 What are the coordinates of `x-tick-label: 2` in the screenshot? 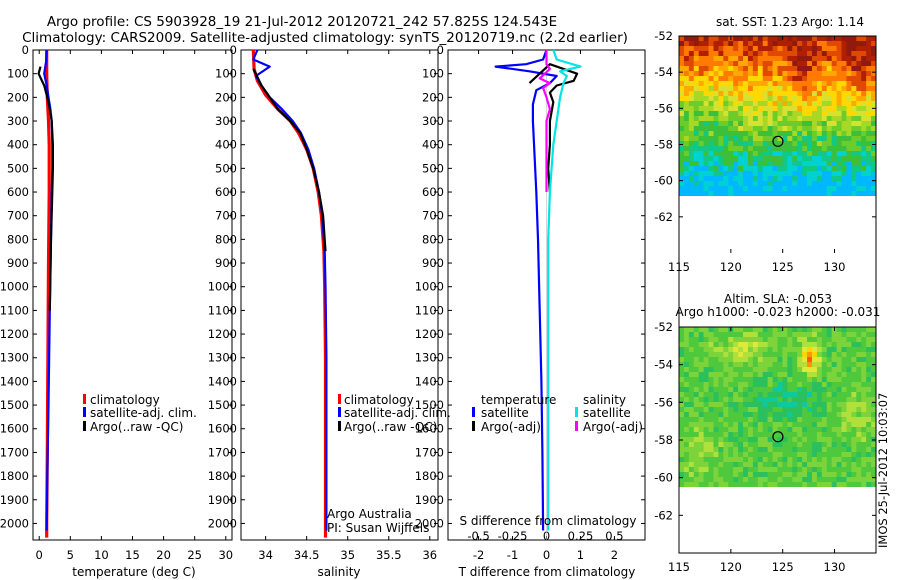 It's located at (614, 555).